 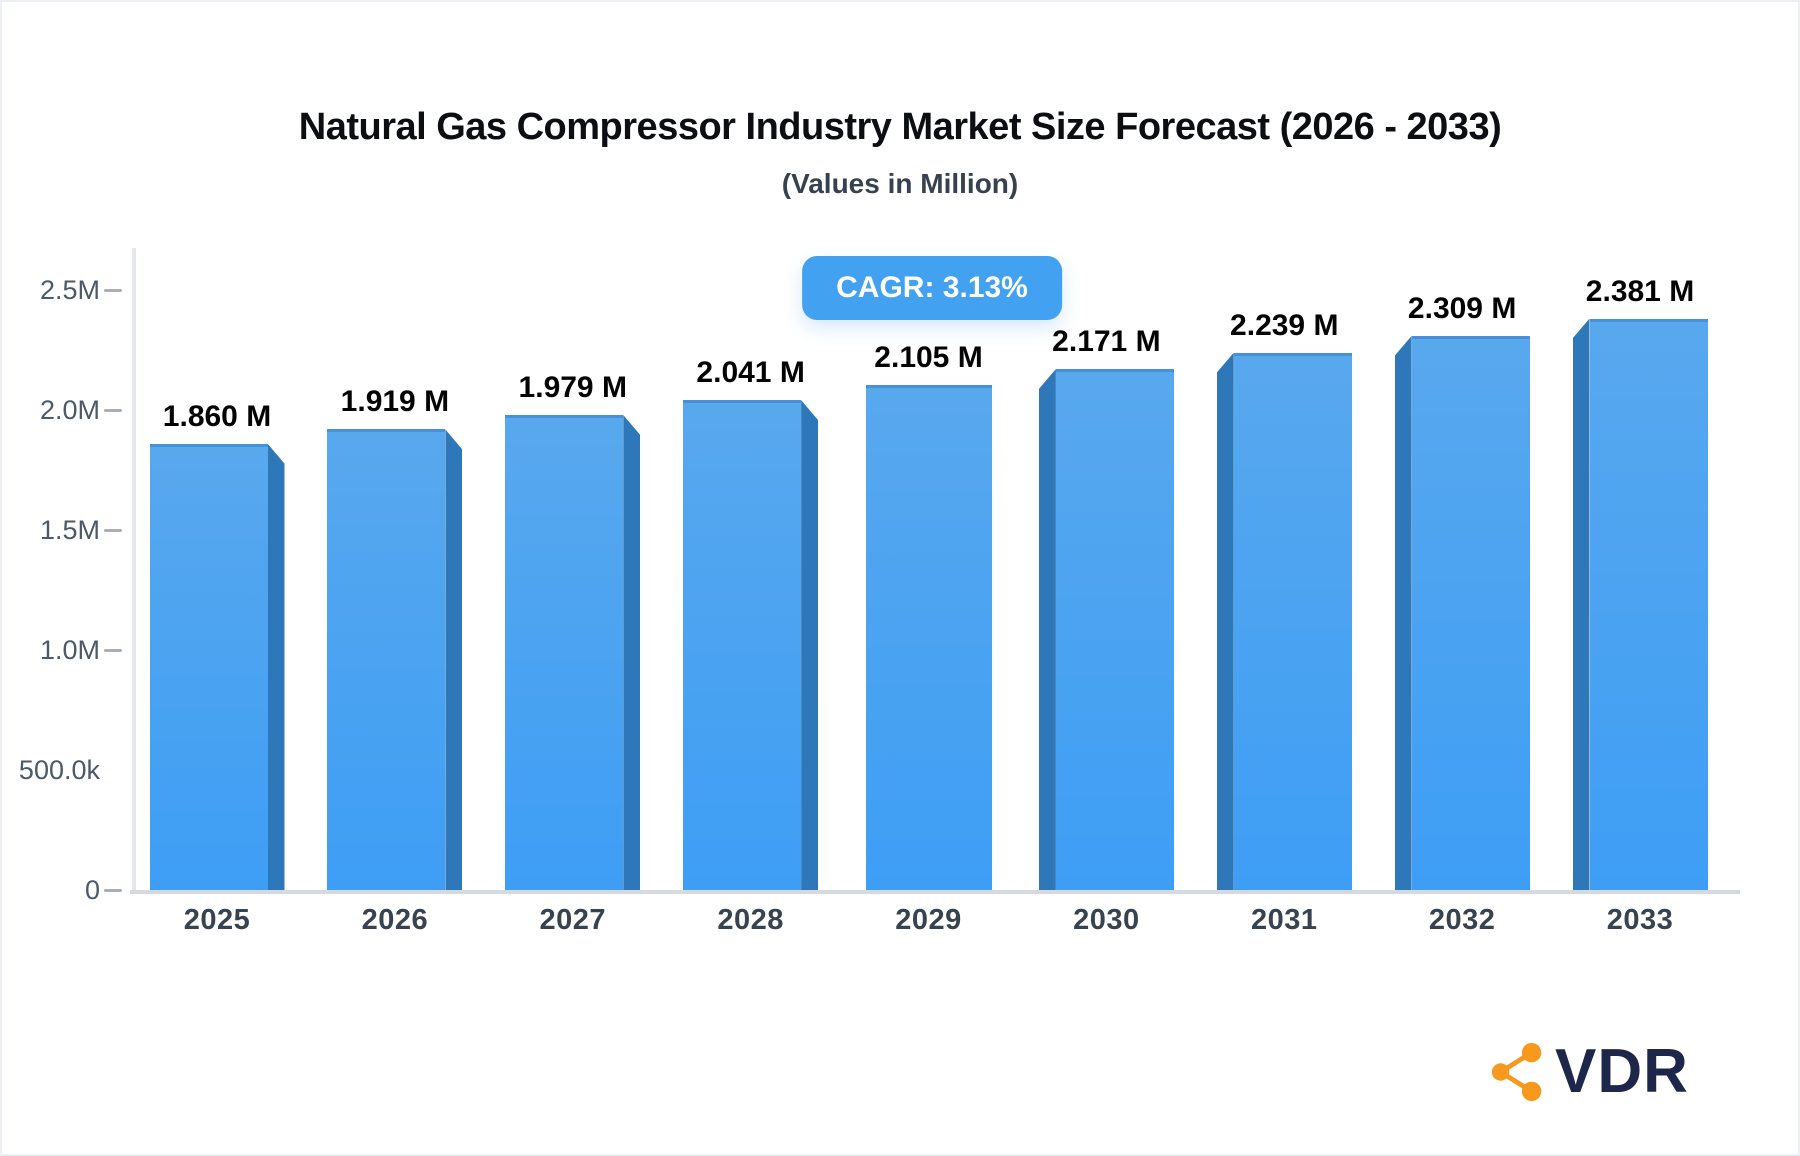 I want to click on y-axis-tick-label: 0, so click(x=92, y=890).